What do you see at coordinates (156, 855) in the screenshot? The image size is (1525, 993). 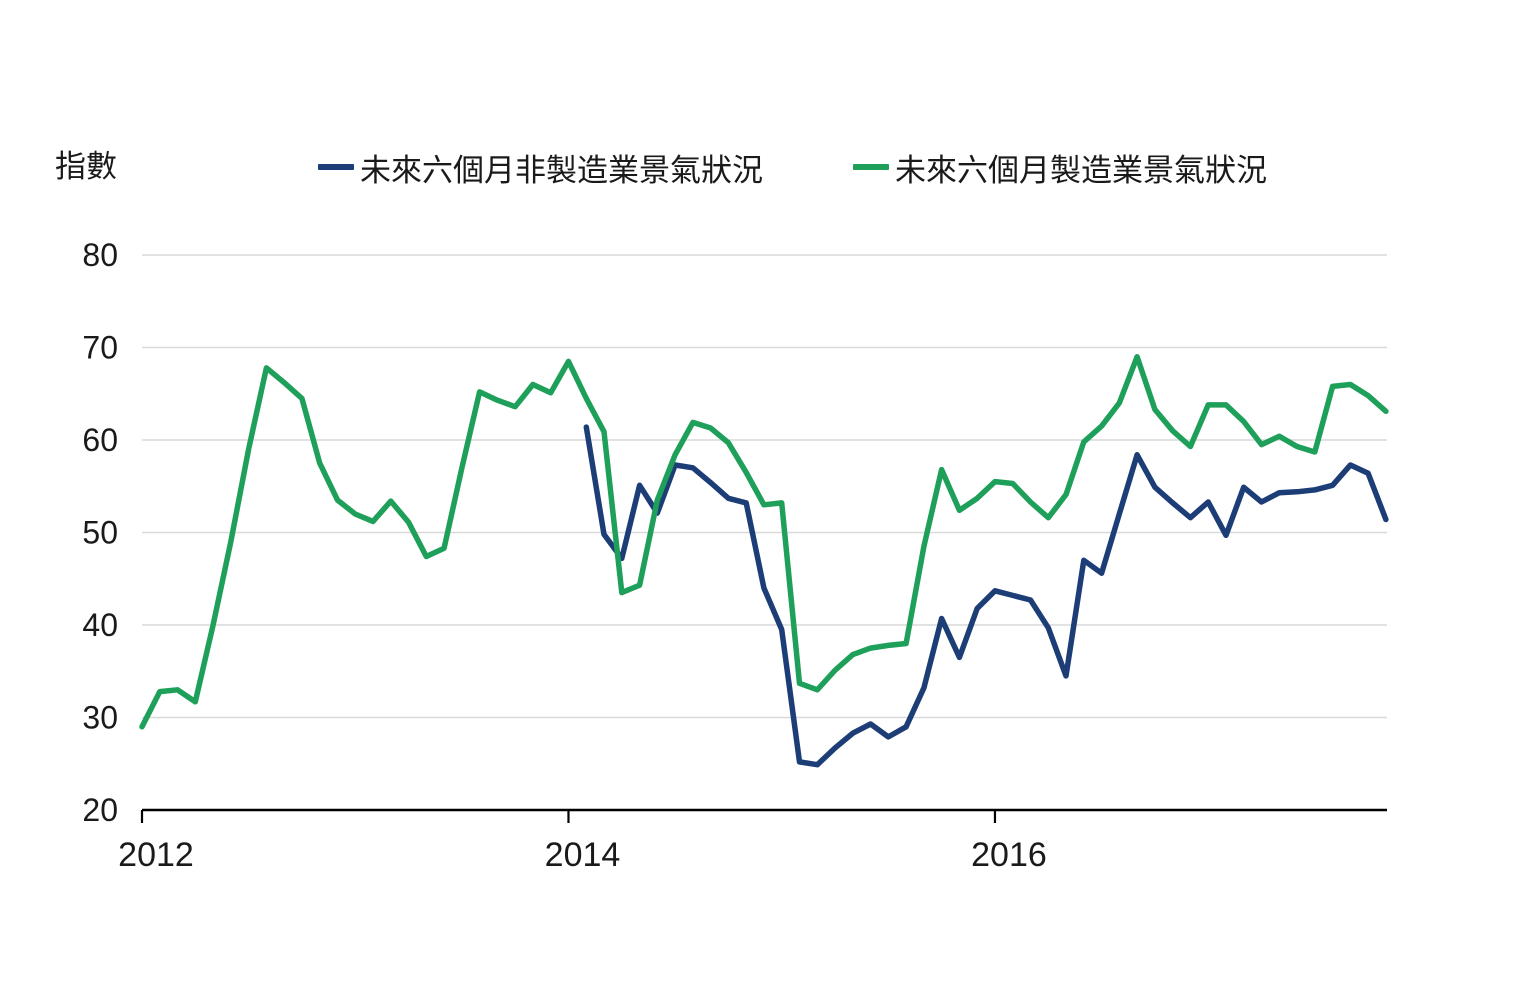 I see `x-tick-label-2012: 2012` at bounding box center [156, 855].